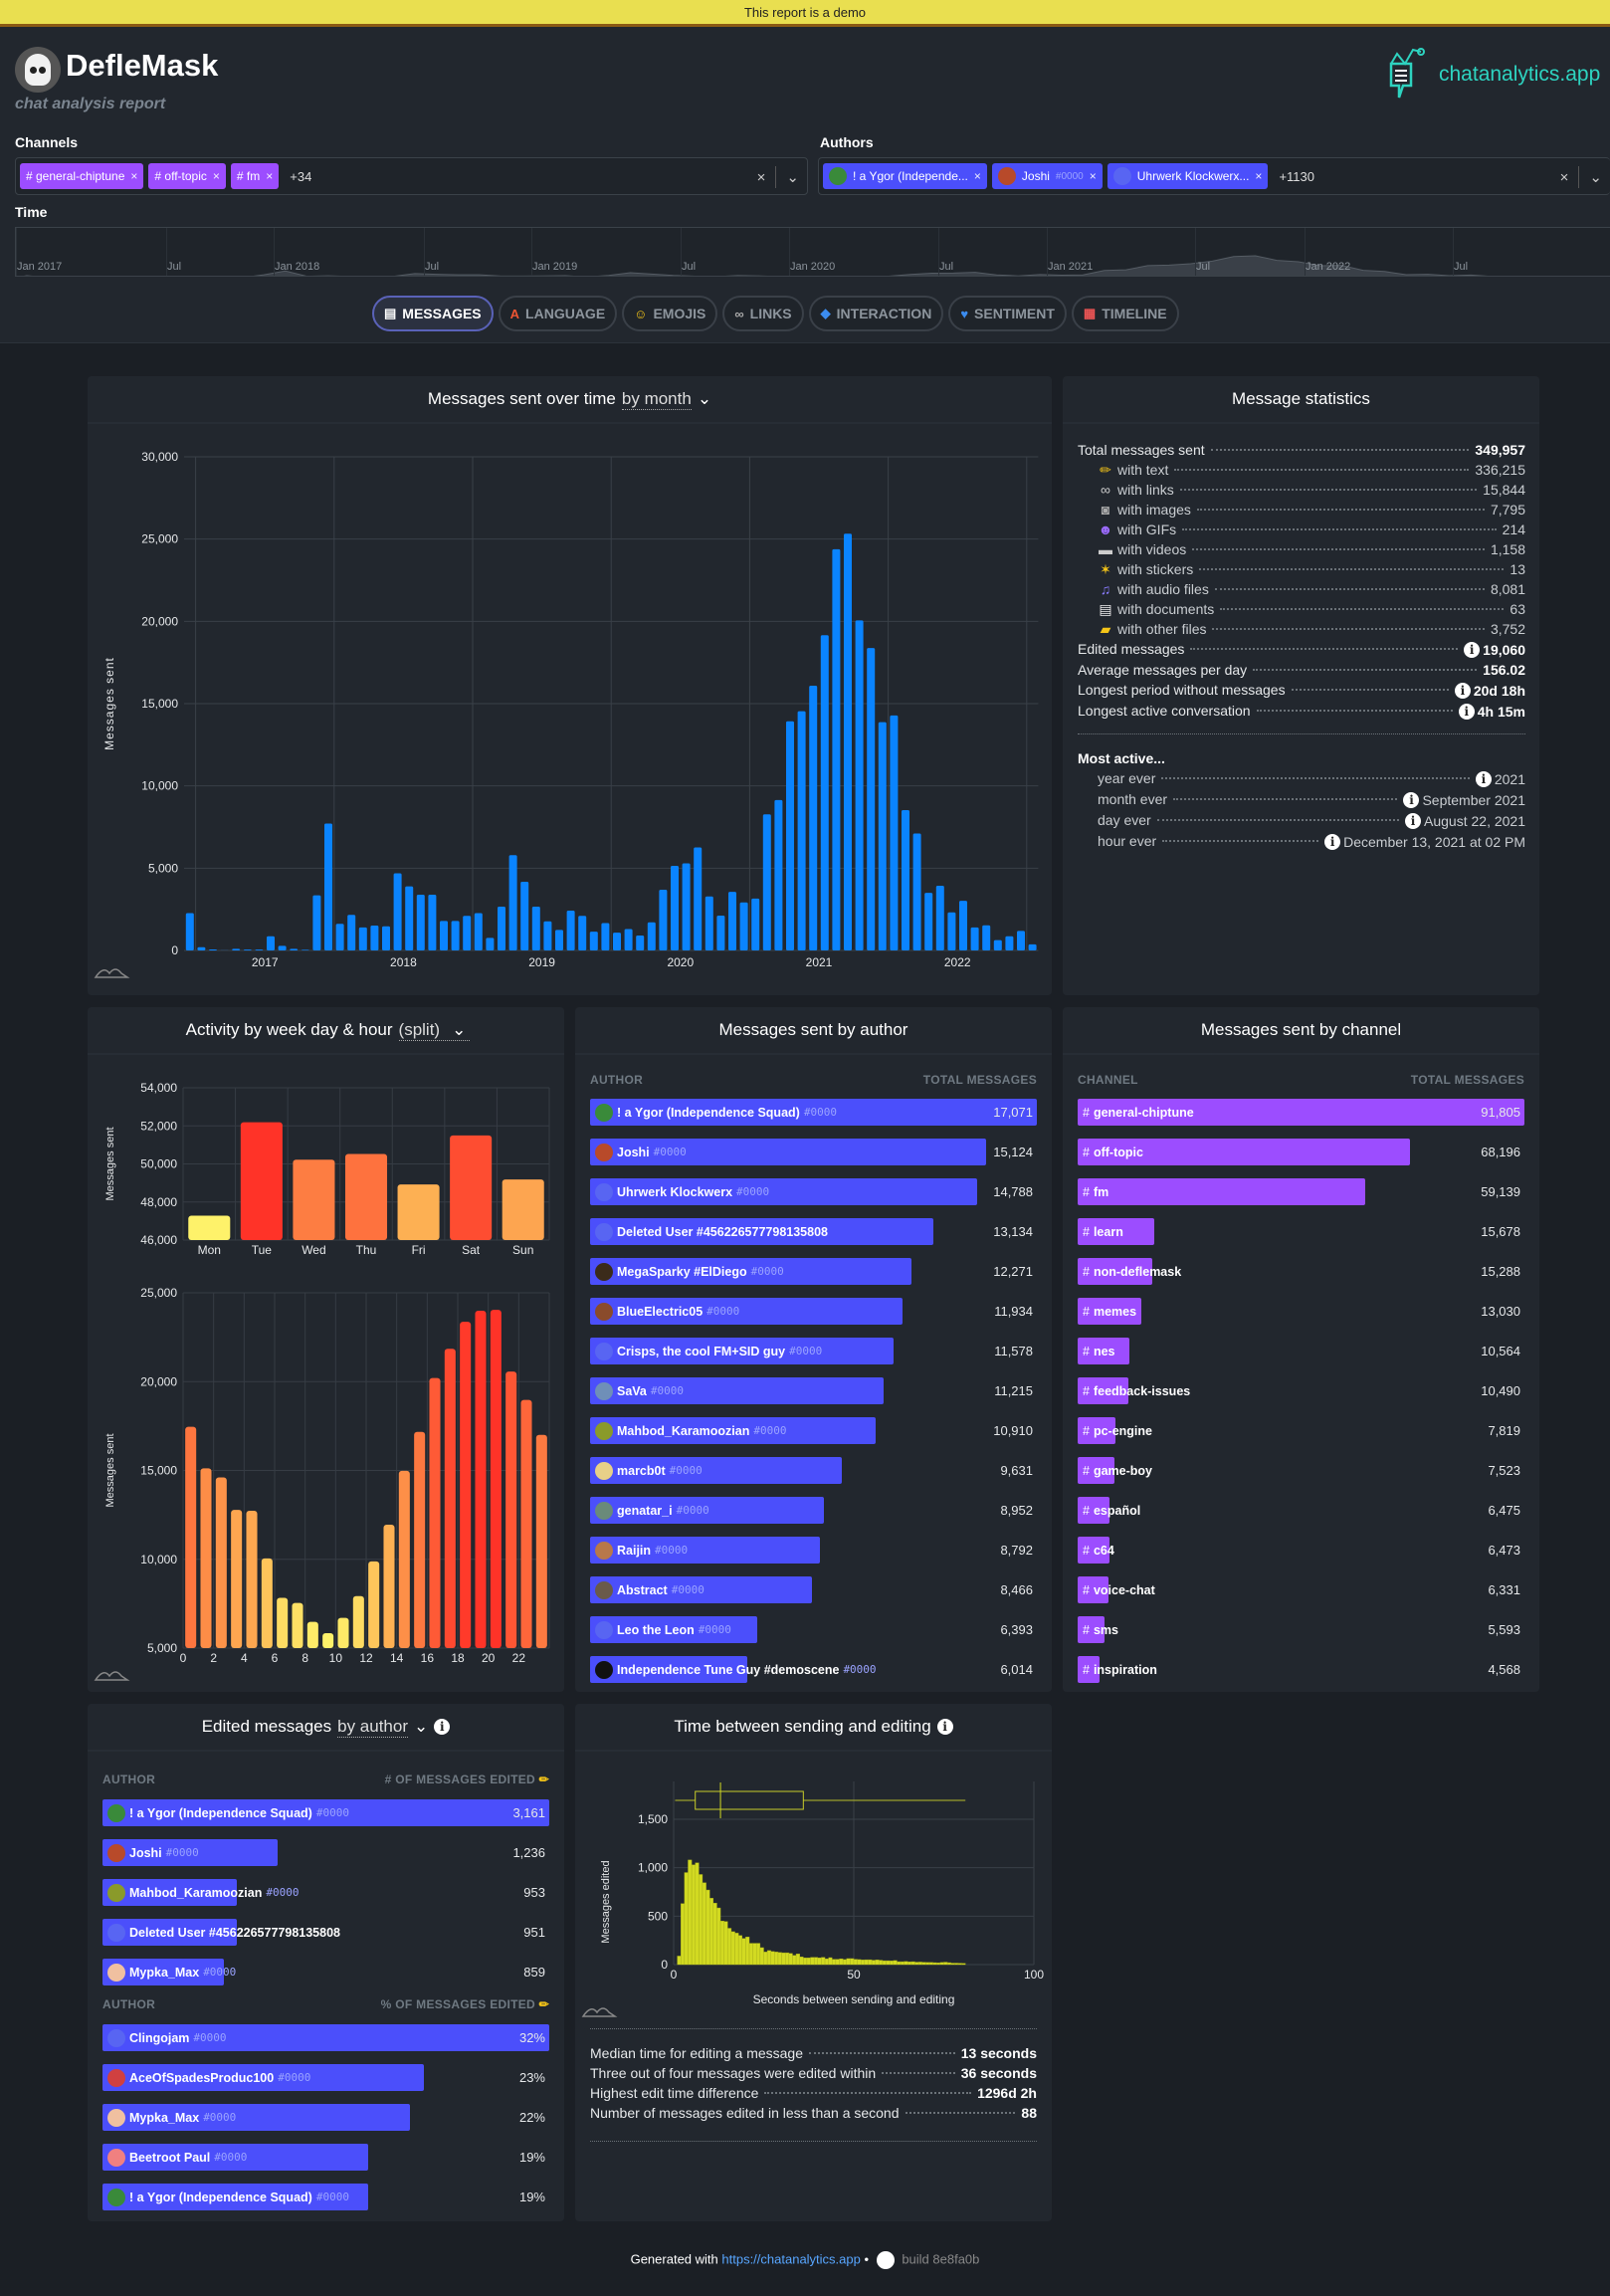  What do you see at coordinates (1008, 313) in the screenshot?
I see `tab-sentiment: ♥ SENTIMENT` at bounding box center [1008, 313].